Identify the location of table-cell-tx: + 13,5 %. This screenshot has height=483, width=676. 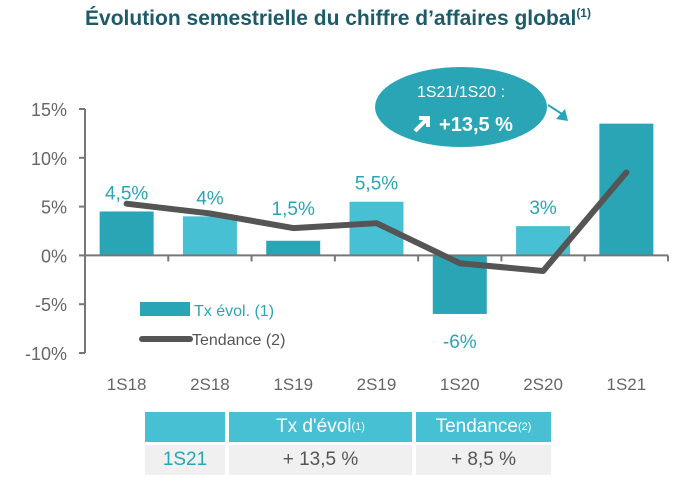
(320, 460).